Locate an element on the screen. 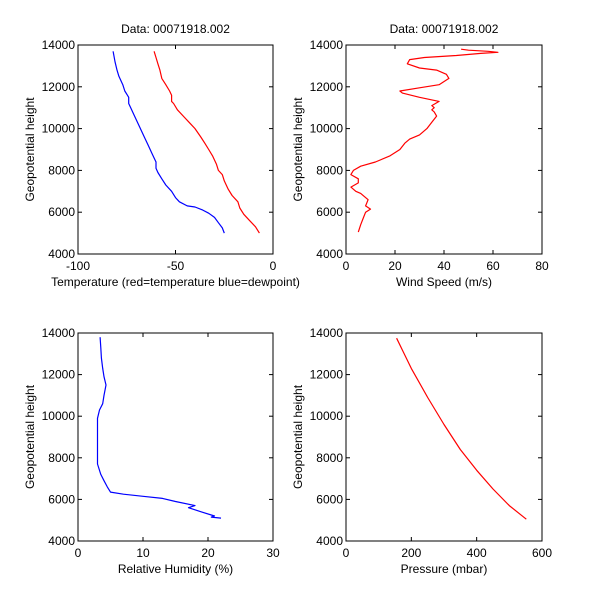 The width and height of the screenshot is (600, 610). x-tick-label: 30 is located at coordinates (273, 553).